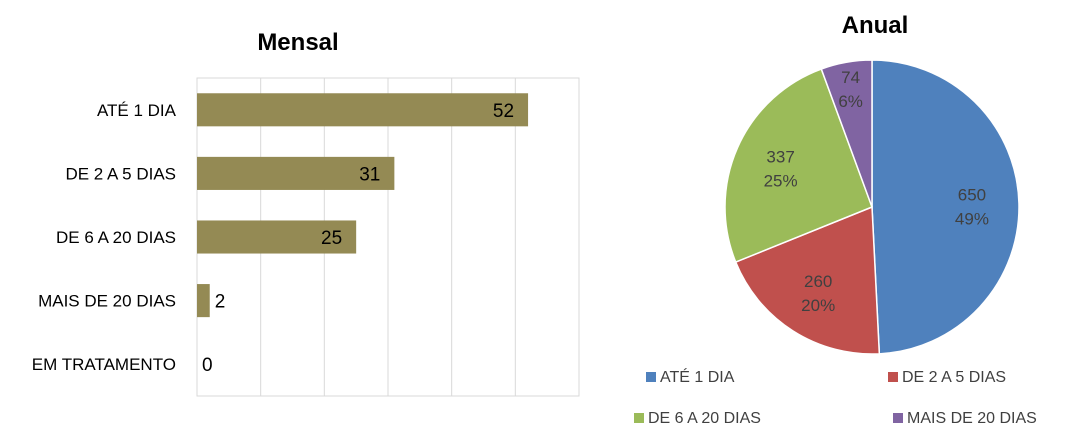 The height and width of the screenshot is (431, 1086). What do you see at coordinates (220, 302) in the screenshot?
I see `bar-value-label: 2` at bounding box center [220, 302].